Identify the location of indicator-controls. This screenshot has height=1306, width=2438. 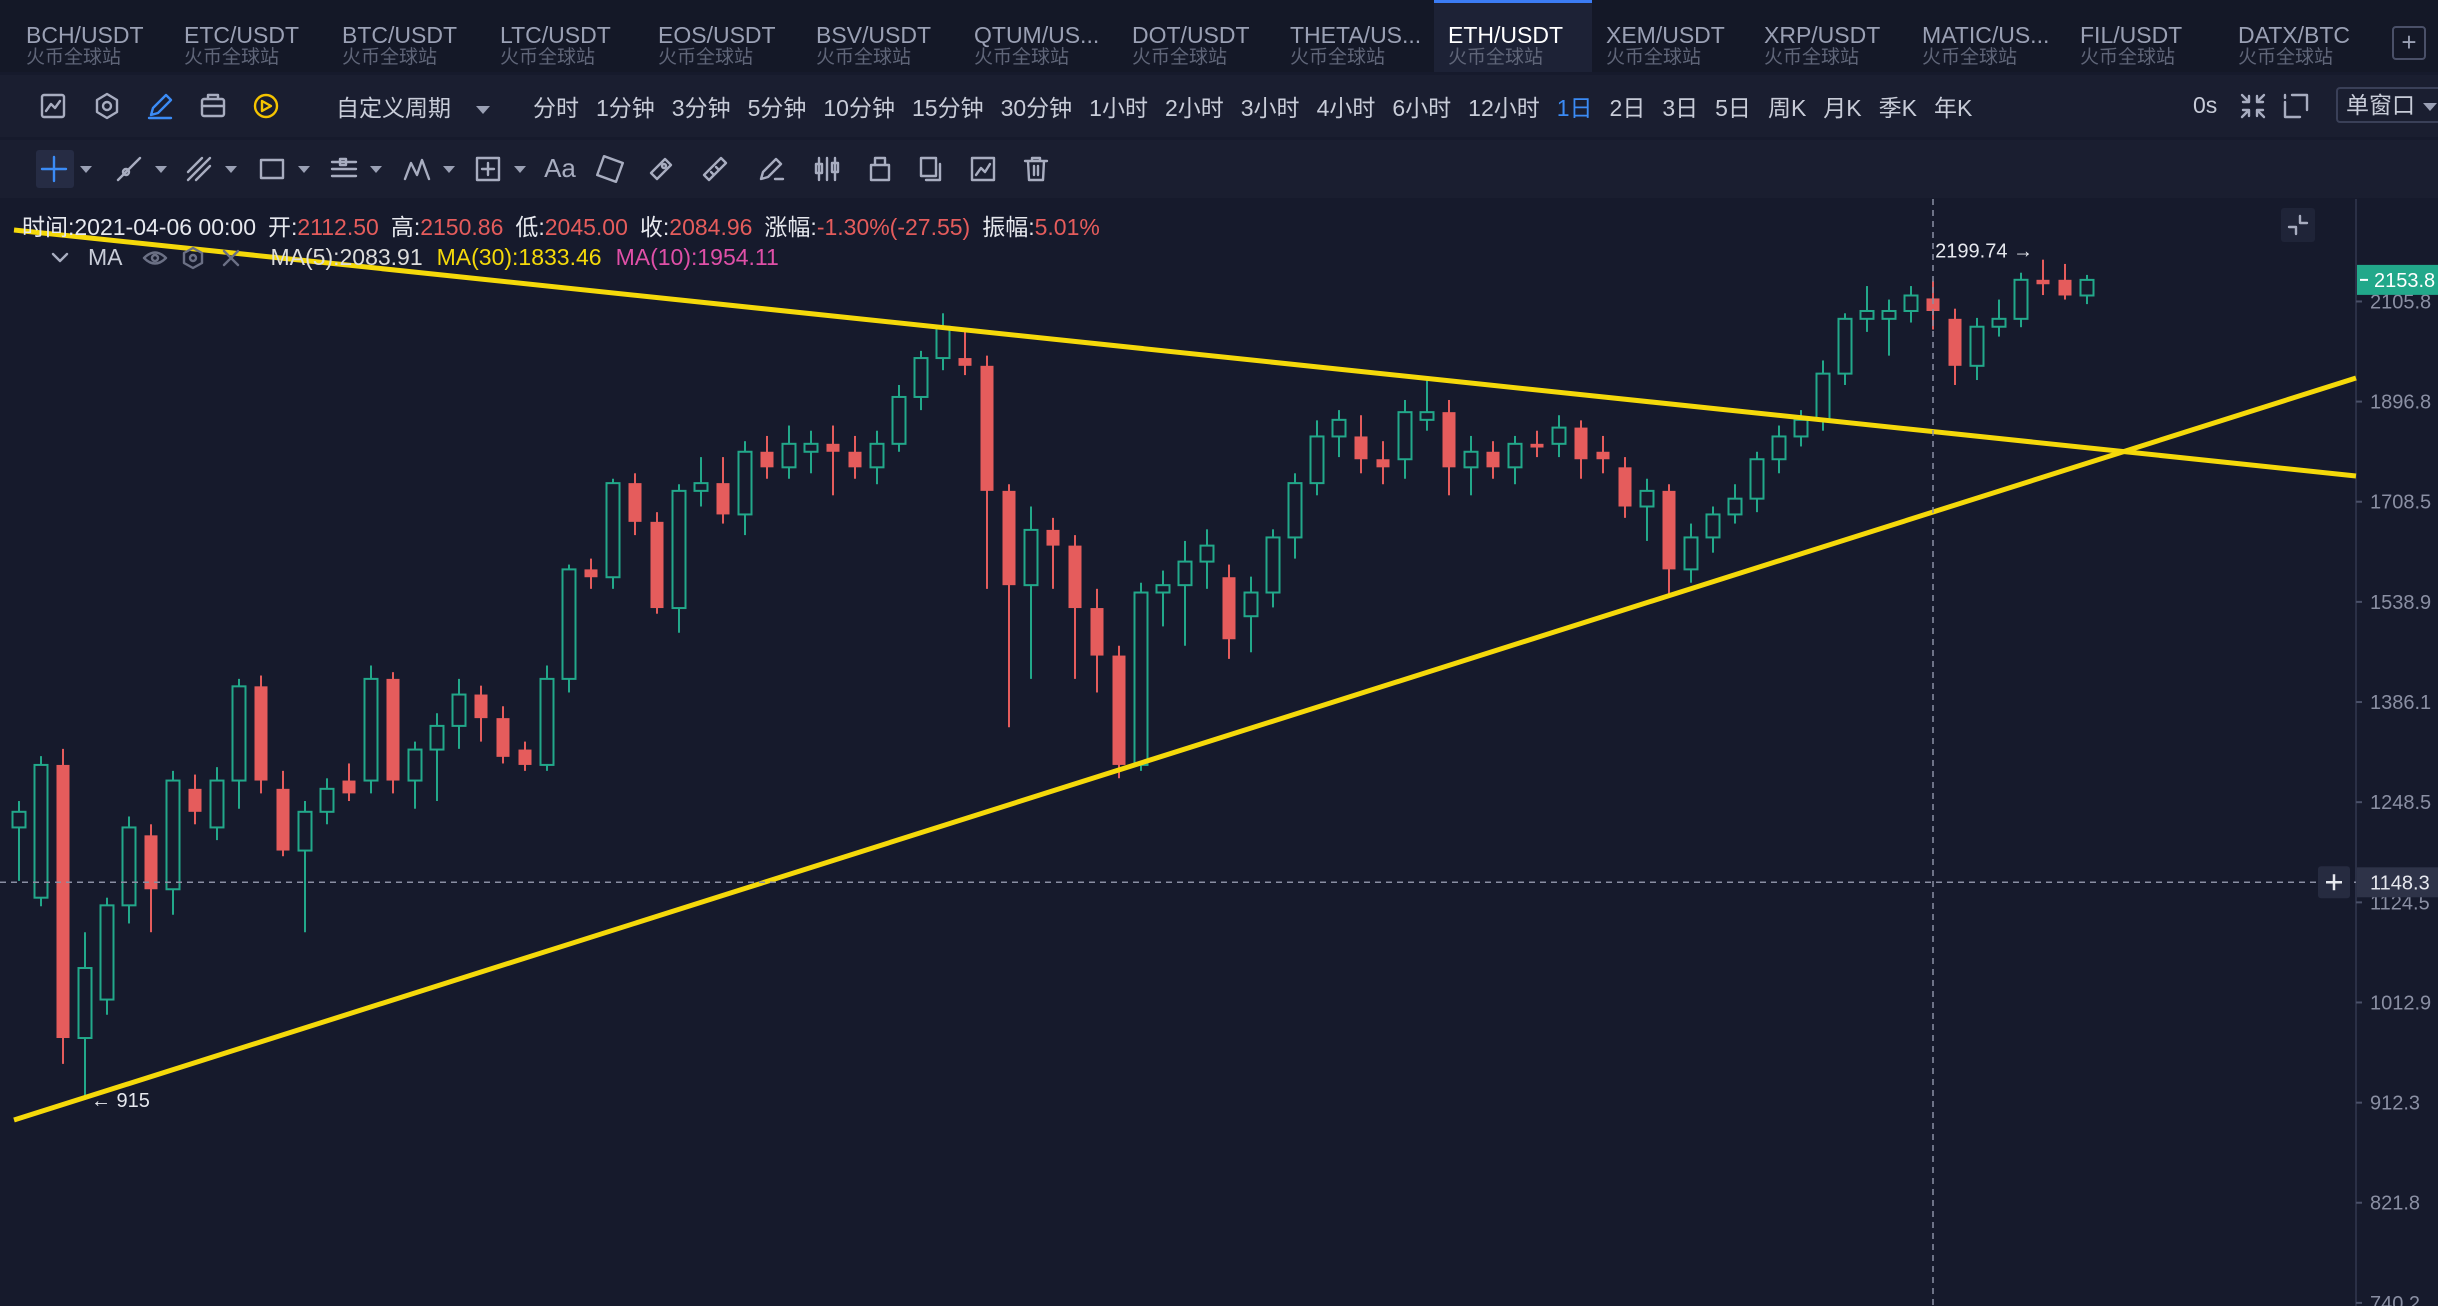
(190, 257).